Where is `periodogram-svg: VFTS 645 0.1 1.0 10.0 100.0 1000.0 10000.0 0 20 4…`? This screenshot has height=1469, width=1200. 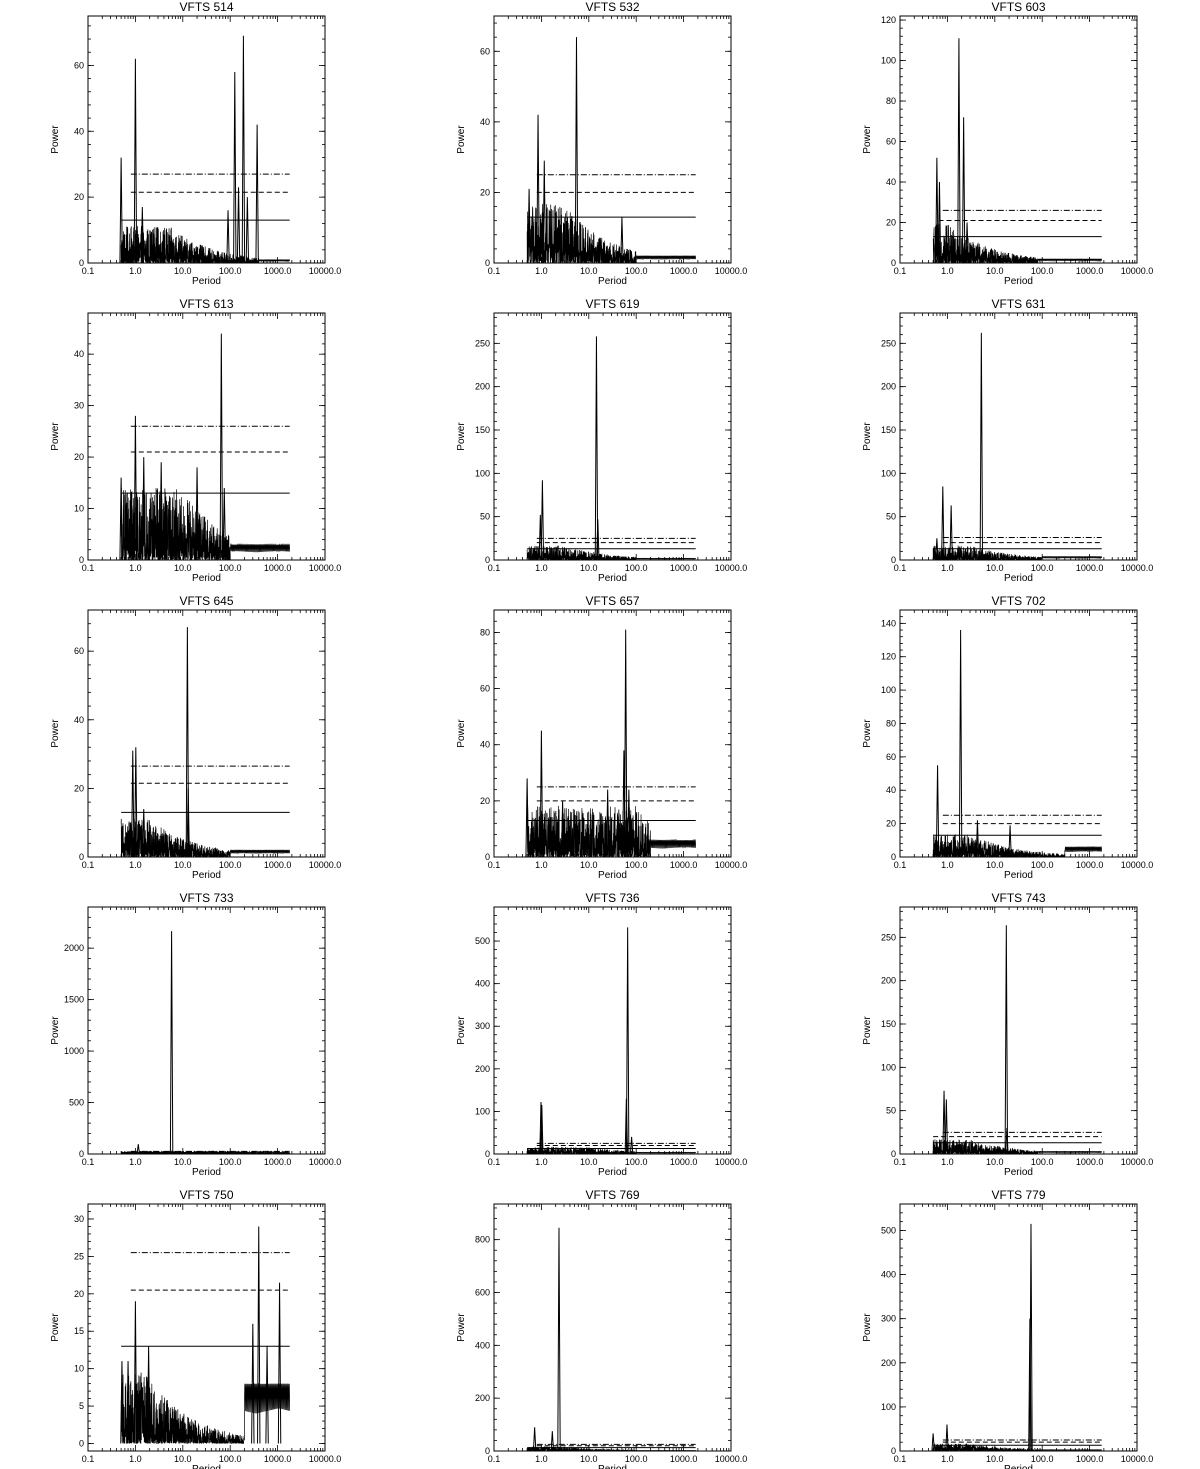 periodogram-svg: VFTS 645 0.1 1.0 10.0 100.0 1000.0 10000.0 0 20 4… is located at coordinates (195, 737).